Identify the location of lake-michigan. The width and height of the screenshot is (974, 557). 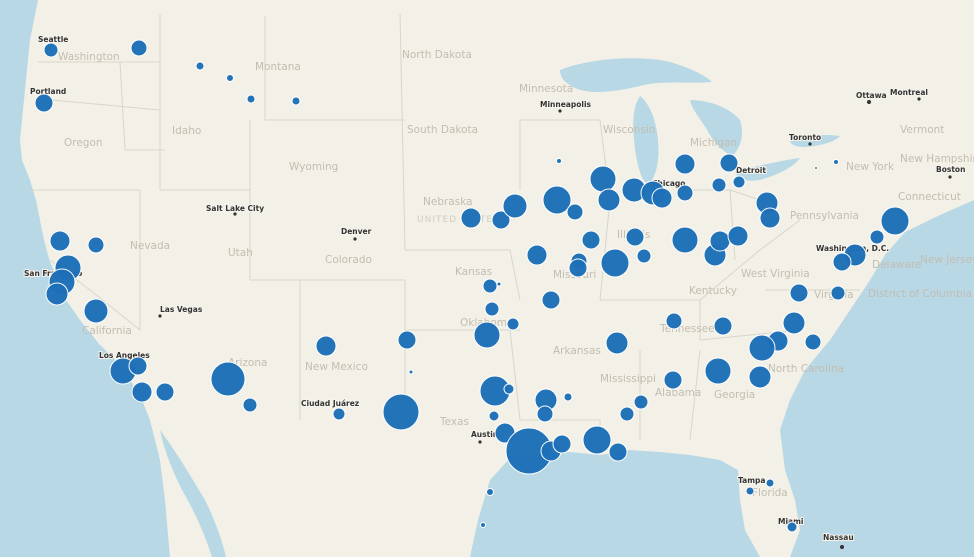
(646, 140).